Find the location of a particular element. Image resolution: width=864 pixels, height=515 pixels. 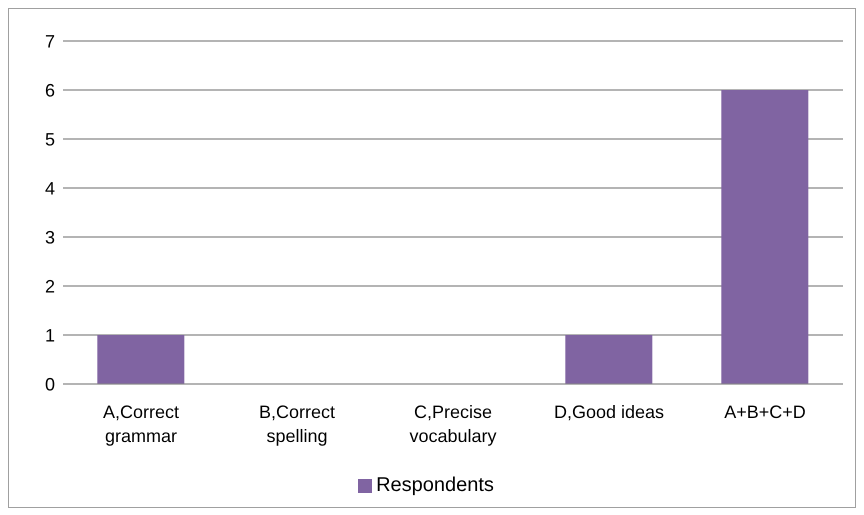

y-tick-label: 6 is located at coordinates (49, 90).